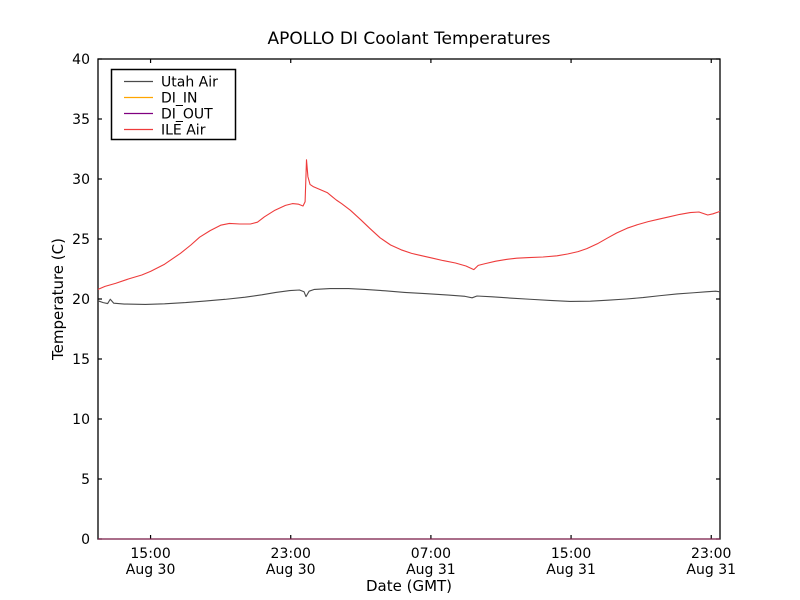 This screenshot has width=800, height=600. Describe the element at coordinates (81, 300) in the screenshot. I see `y-tick-label: 20` at that location.